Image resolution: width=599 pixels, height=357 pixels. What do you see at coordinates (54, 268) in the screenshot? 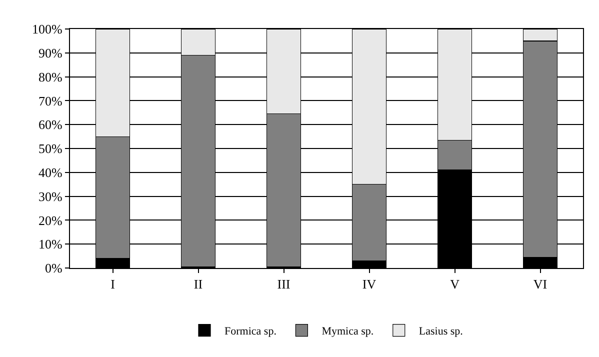
I see `y-tick-label: 0%` at bounding box center [54, 268].